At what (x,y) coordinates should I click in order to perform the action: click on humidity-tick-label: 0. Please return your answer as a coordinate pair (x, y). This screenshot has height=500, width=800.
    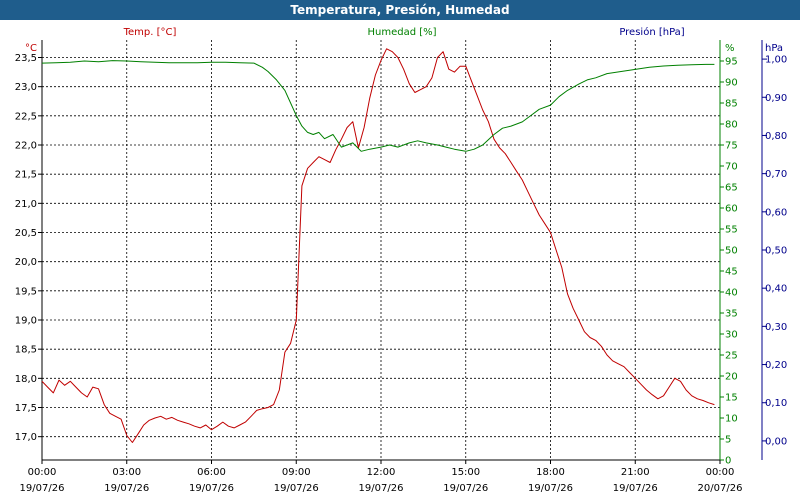
    Looking at the image, I should click on (728, 461).